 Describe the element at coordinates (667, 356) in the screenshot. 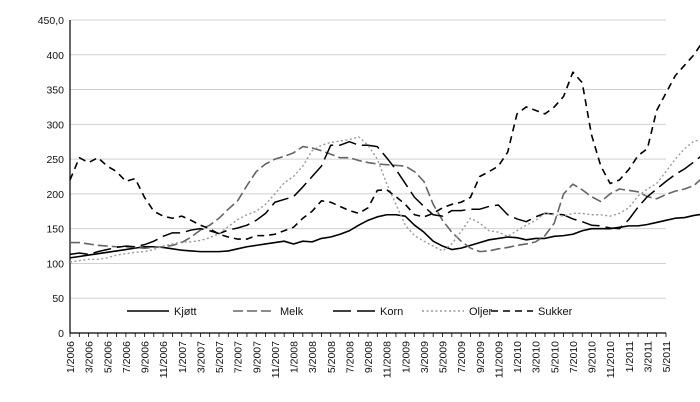

I see `x-tick-label: 5/2011` at that location.